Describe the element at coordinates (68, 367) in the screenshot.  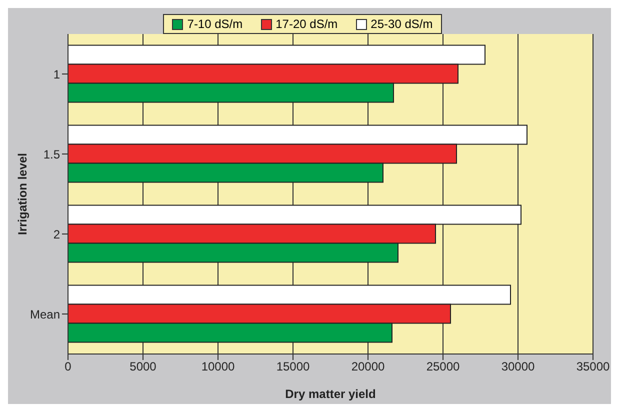
I see `x-tick-label: 0` at that location.